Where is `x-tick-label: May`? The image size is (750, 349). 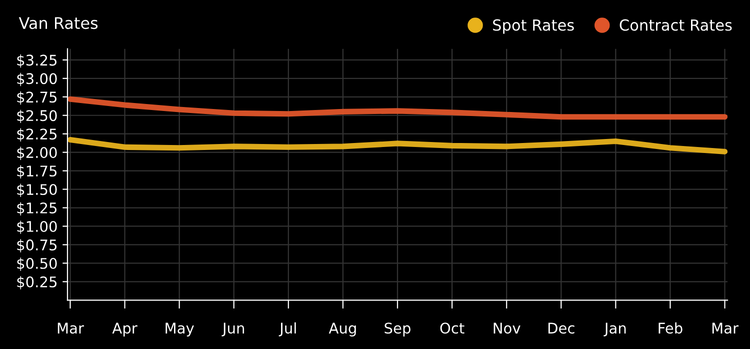 x-tick-label: May is located at coordinates (180, 329).